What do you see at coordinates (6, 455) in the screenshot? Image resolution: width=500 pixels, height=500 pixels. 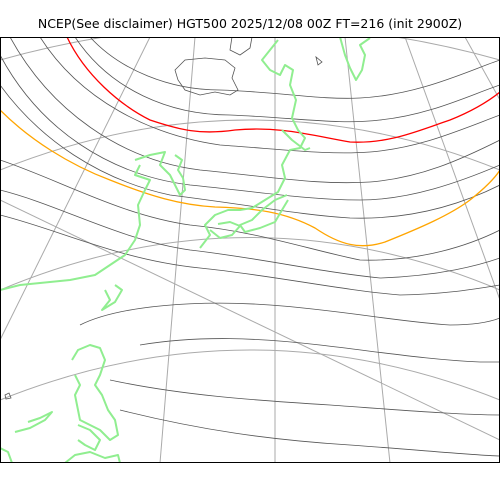 I see `coastline-sumatra` at bounding box center [6, 455].